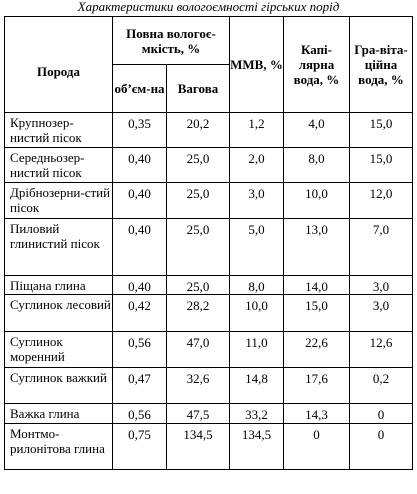 This screenshot has height=494, width=417. What do you see at coordinates (256, 413) in the screenshot?
I see `mmv-cell: 33,2` at bounding box center [256, 413].